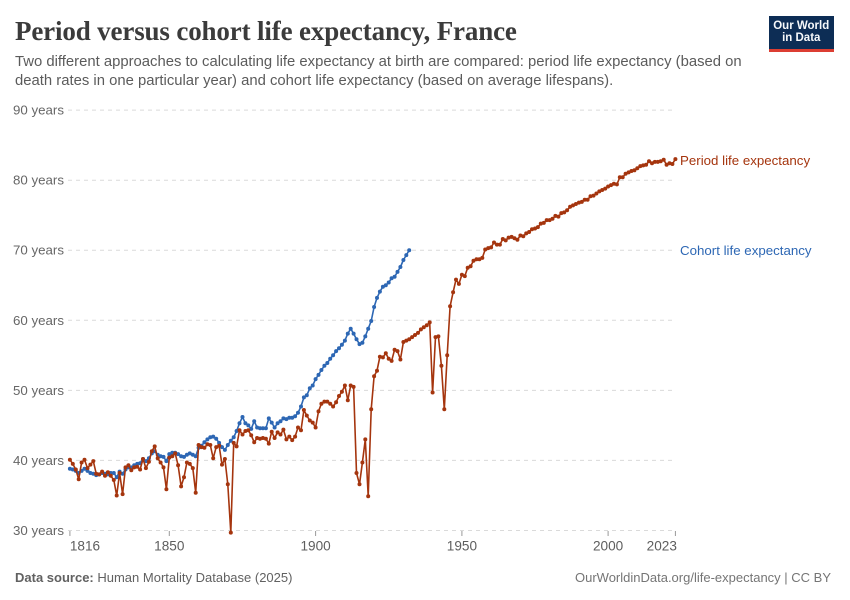 This screenshot has height=600, width=850. I want to click on svg-text: 50 years, so click(38, 390).